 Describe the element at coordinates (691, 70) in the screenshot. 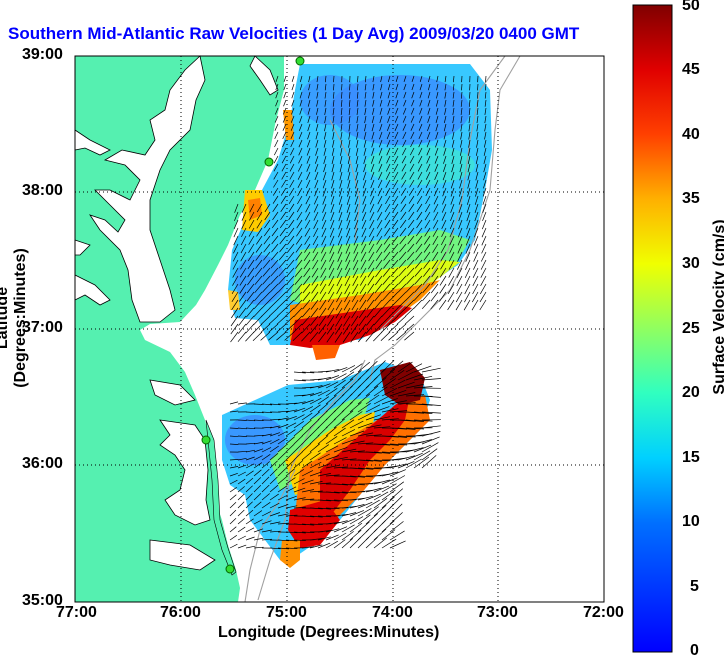

I see `colorbar-tick: 45` at that location.